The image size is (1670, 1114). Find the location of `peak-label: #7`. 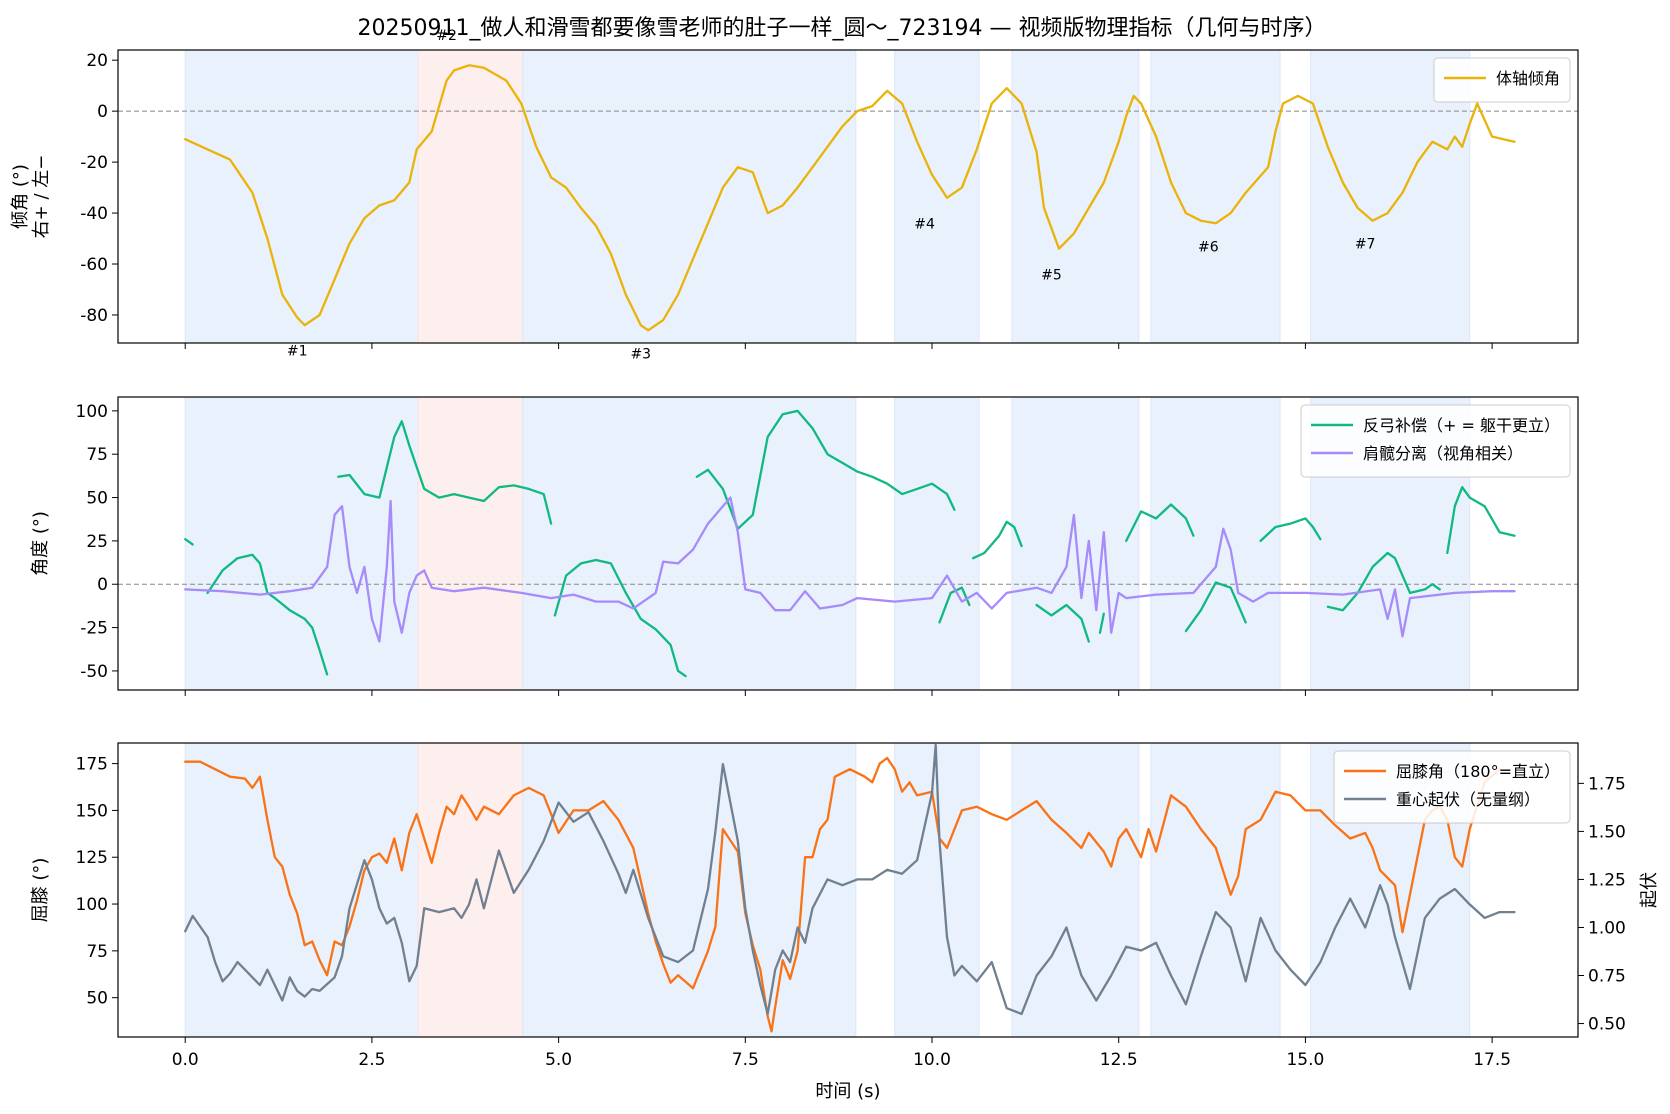

peak-label: #7 is located at coordinates (1365, 245).